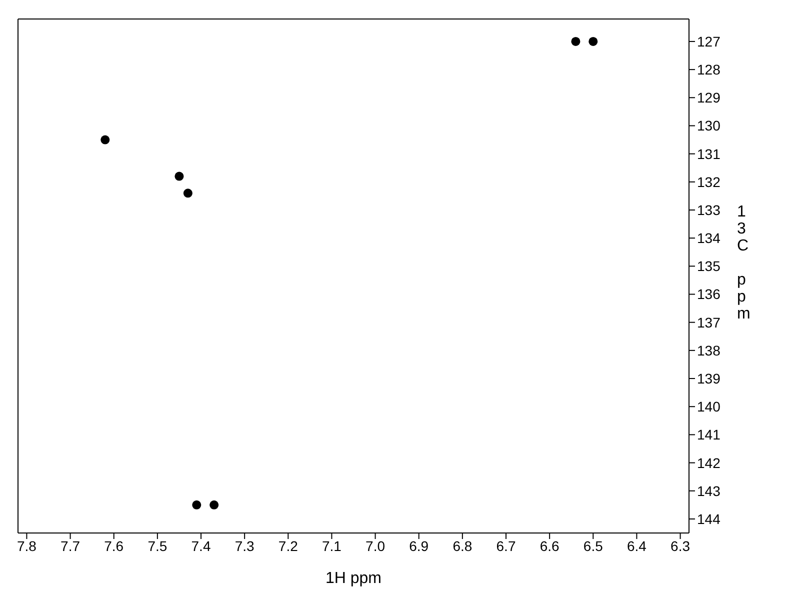 This screenshot has width=792, height=612. What do you see at coordinates (709, 378) in the screenshot?
I see `y-tick-label: 139` at bounding box center [709, 378].